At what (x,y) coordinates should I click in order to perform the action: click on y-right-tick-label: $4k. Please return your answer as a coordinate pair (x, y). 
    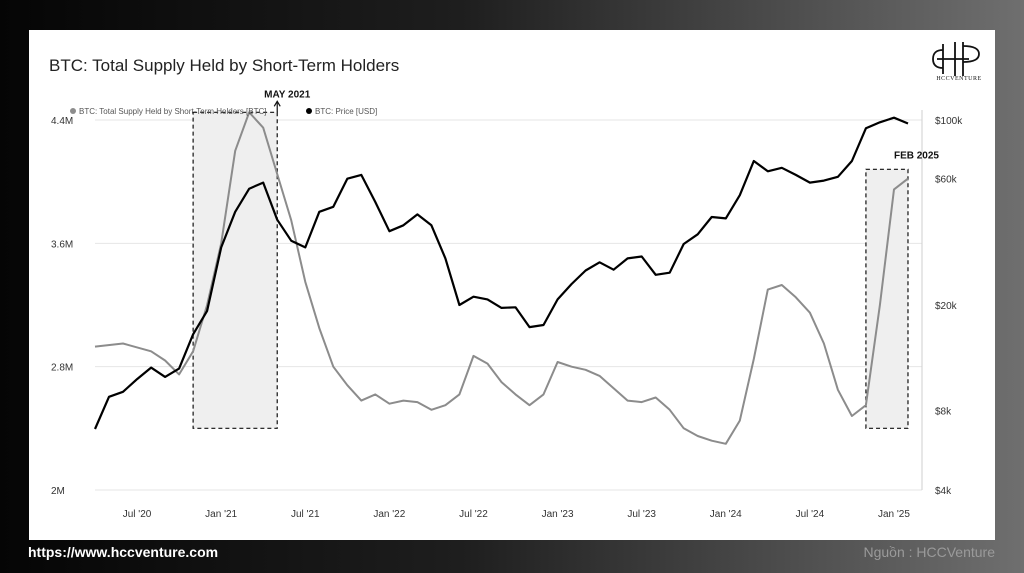
    Looking at the image, I should click on (943, 491).